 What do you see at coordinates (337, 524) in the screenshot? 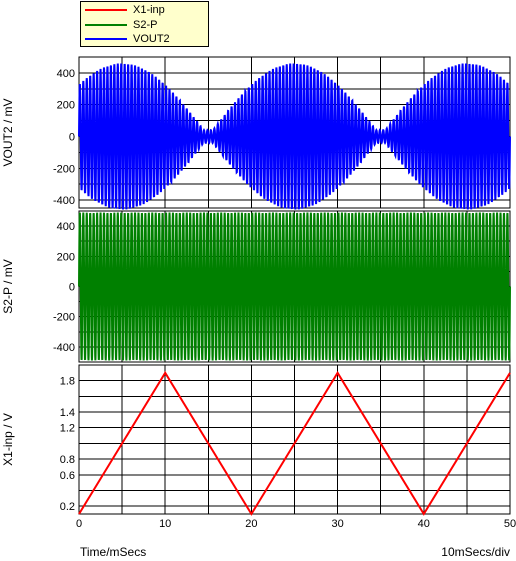
I see `x-tick-label: 30` at bounding box center [337, 524].